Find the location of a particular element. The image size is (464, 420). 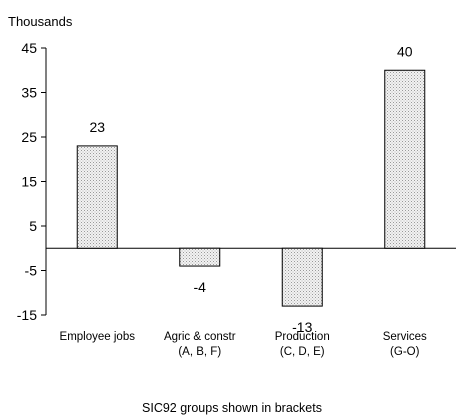

y-tick-label: 35 is located at coordinates (29, 93).